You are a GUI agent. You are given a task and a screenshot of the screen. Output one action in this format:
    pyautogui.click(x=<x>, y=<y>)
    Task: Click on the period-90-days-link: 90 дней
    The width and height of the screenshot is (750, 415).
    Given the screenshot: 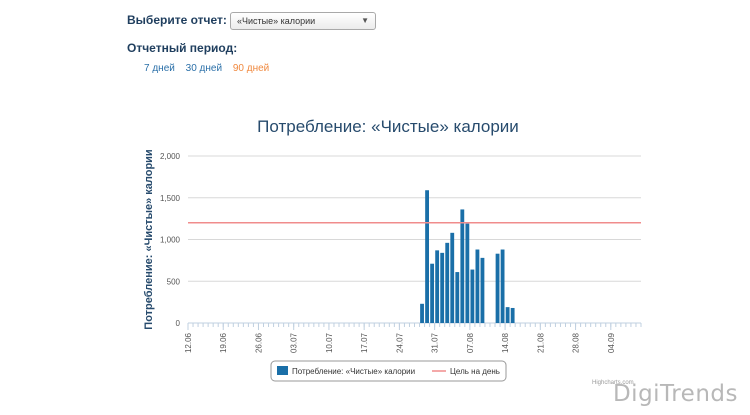 What is the action you would take?
    pyautogui.click(x=251, y=68)
    